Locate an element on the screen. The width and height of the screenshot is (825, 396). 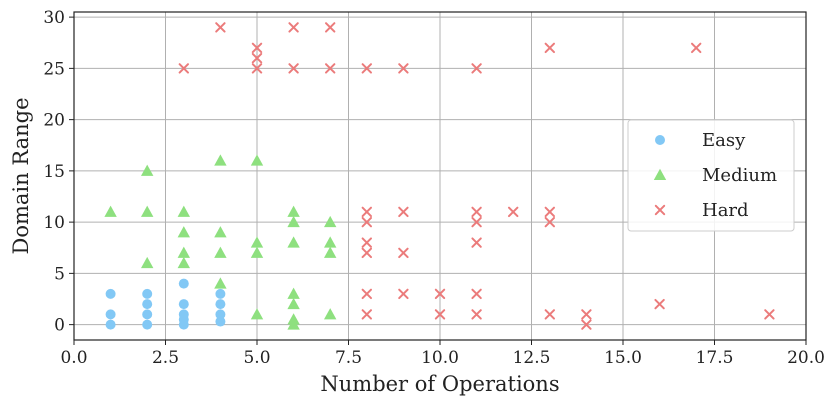
series-easy is located at coordinates (165, 304).